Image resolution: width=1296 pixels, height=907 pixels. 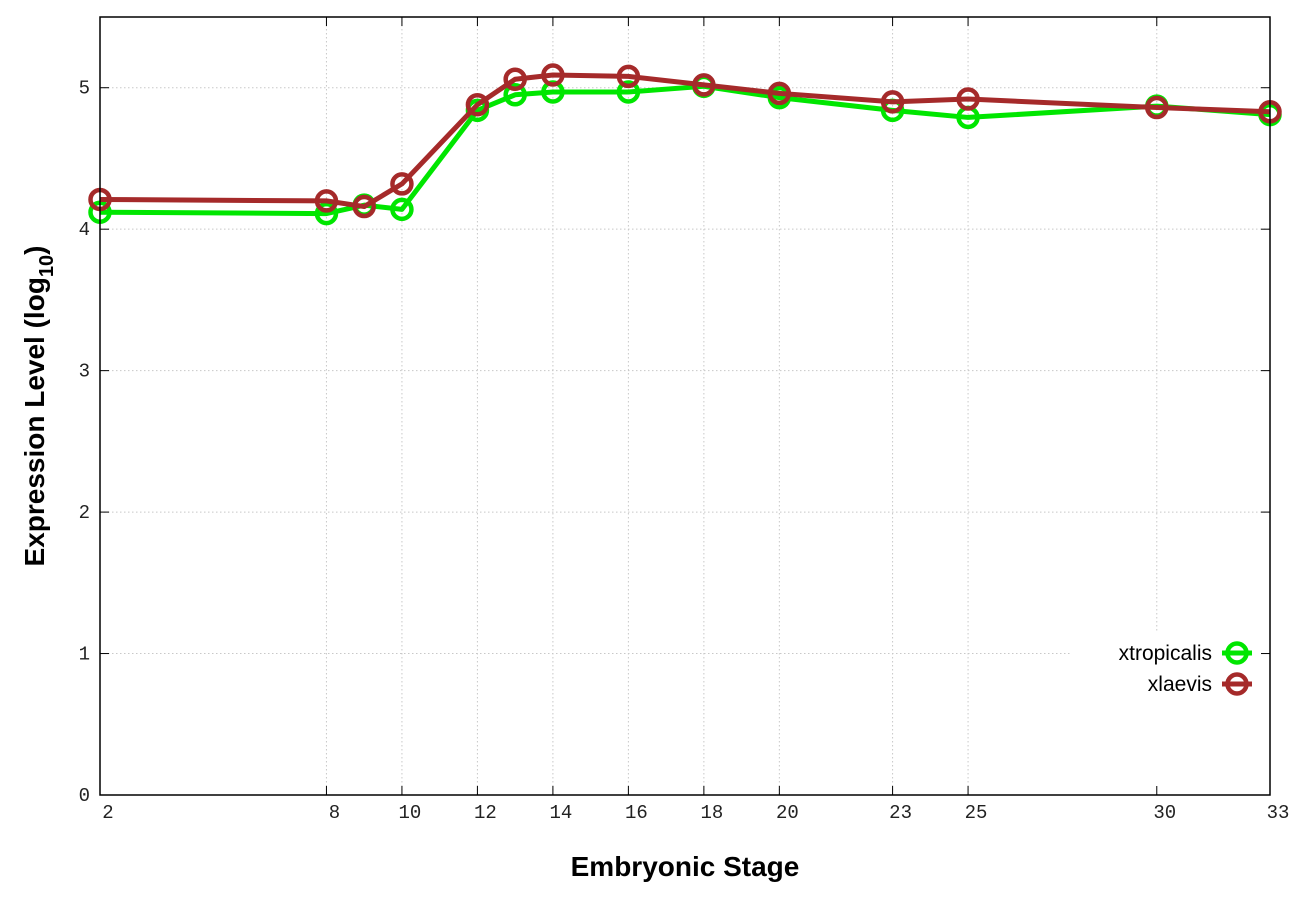 I want to click on y-axis-title: Expression Level (log10), so click(x=38, y=406).